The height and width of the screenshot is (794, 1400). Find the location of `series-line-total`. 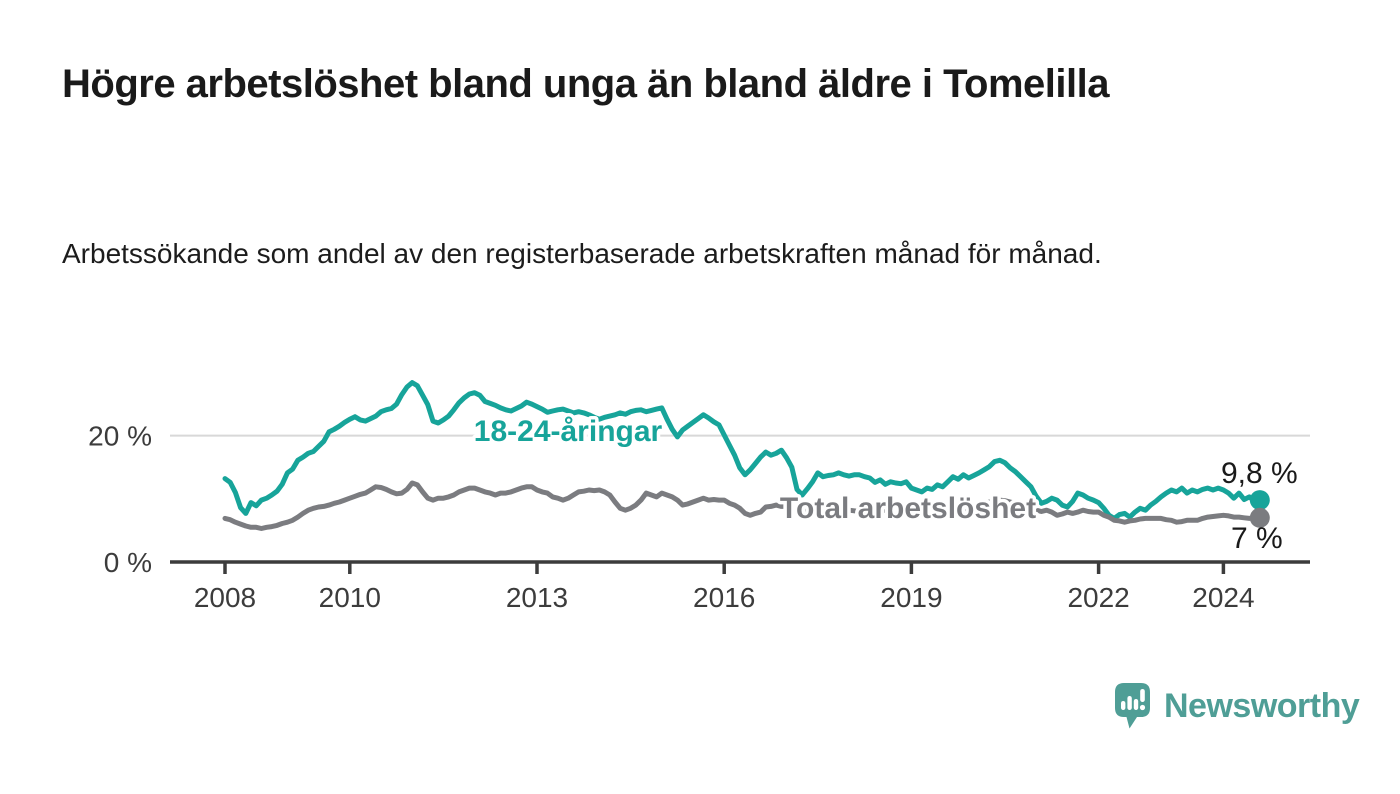

series-line-total is located at coordinates (742, 505).